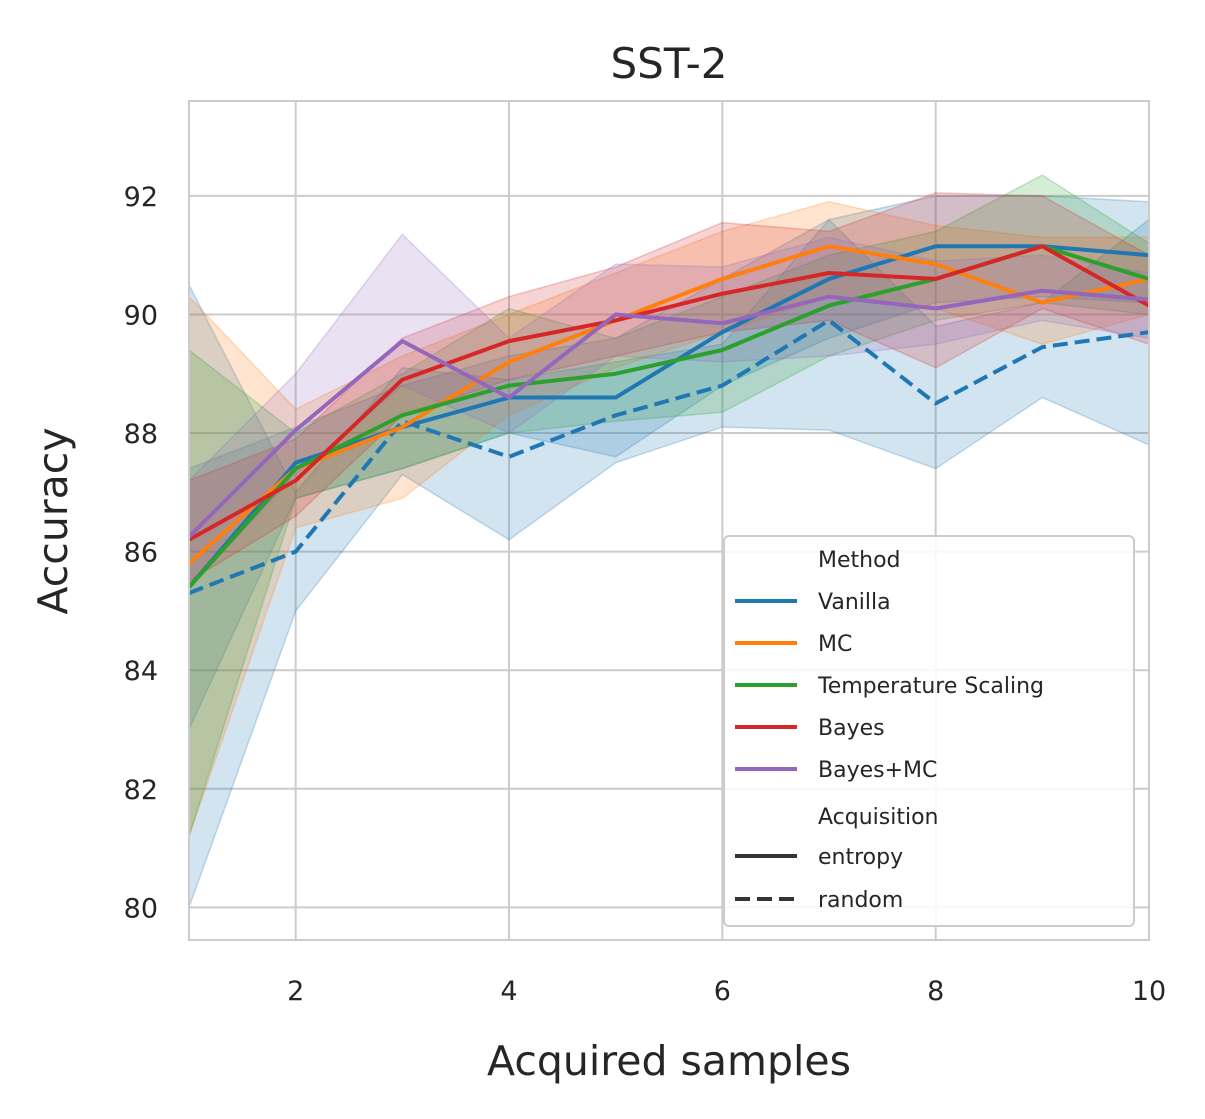  I want to click on legend-label: Temperature Scaling, so click(930, 686).